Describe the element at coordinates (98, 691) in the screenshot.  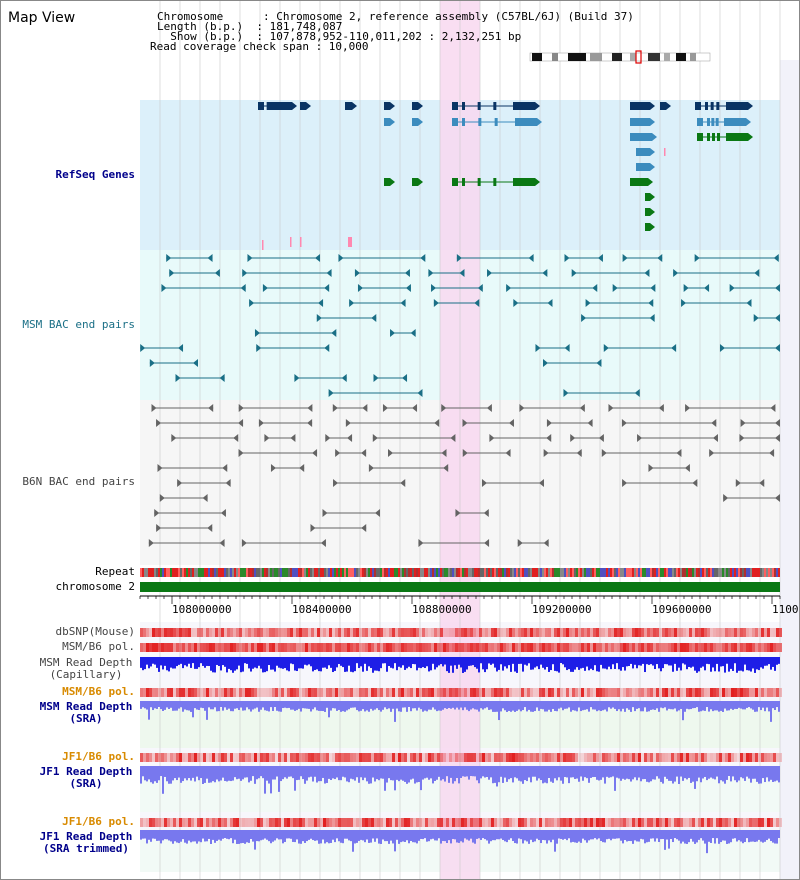
I see `msm-b6-pol-sra-label: MSM/B6 pol.` at that location.